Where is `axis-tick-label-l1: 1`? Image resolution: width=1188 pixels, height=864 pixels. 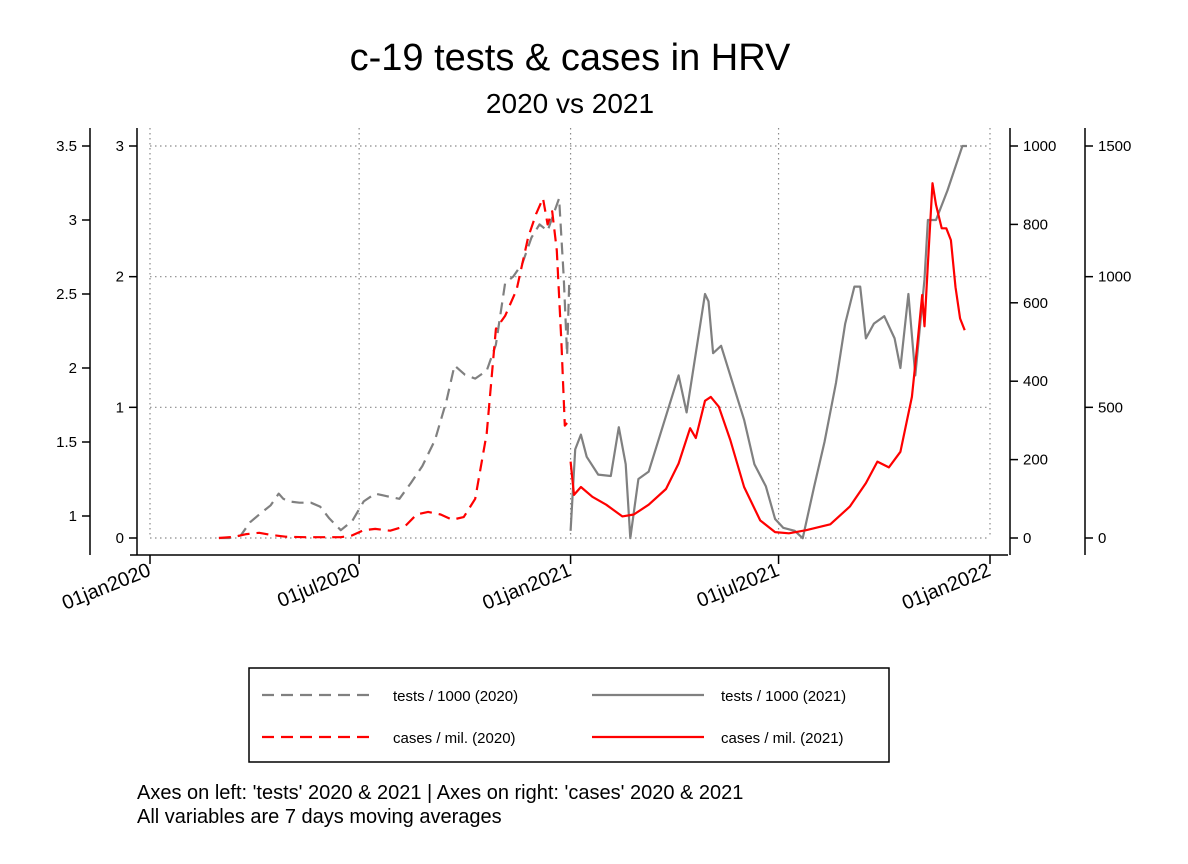 axis-tick-label-l1: 1 is located at coordinates (73, 516).